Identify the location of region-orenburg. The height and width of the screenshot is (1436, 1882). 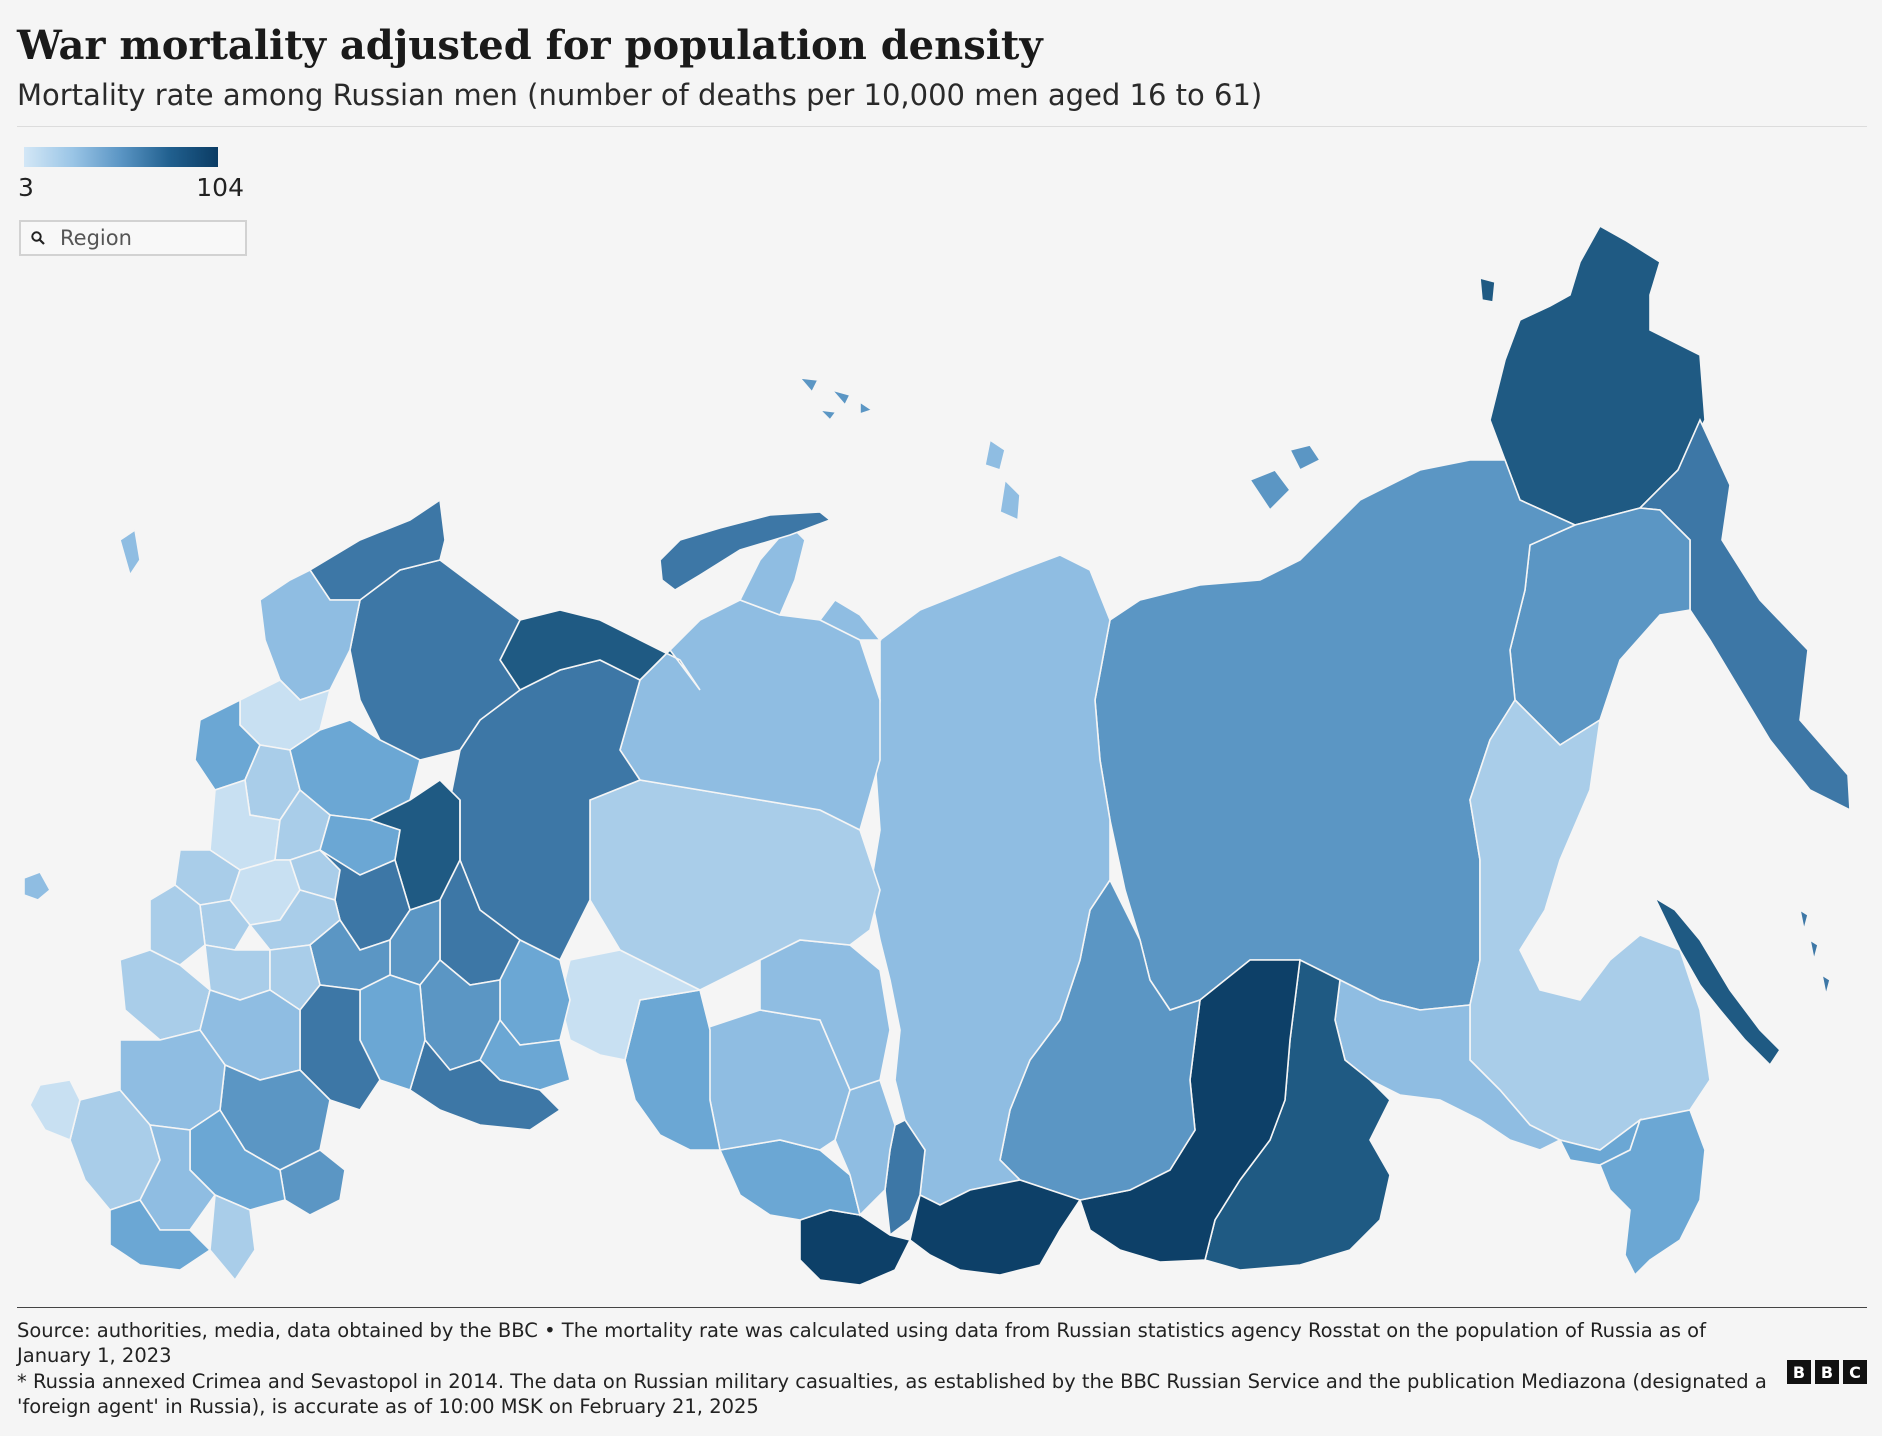
(485, 1084).